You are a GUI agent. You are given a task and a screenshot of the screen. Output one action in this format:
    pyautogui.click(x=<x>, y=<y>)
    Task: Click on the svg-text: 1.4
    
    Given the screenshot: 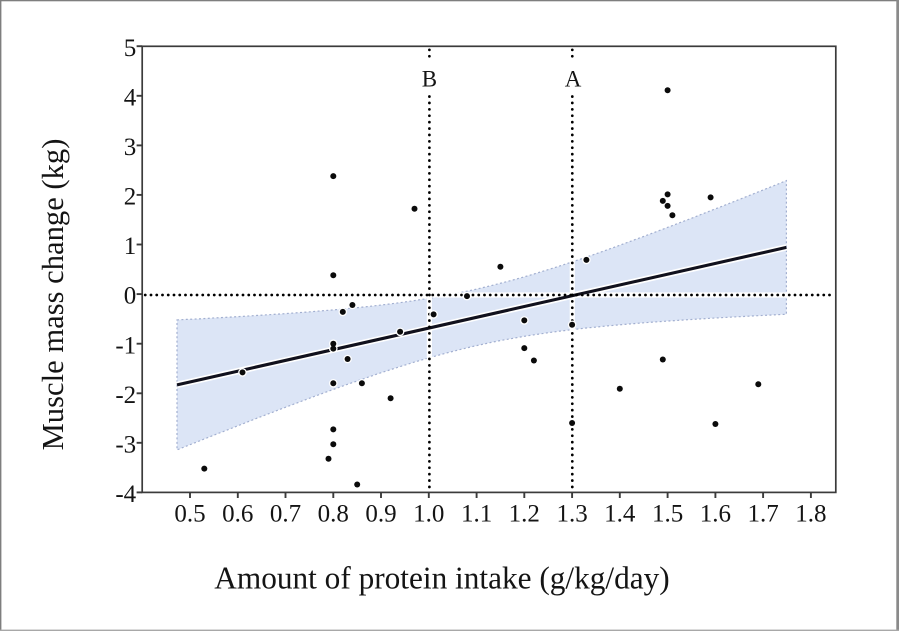 What is the action you would take?
    pyautogui.click(x=620, y=514)
    